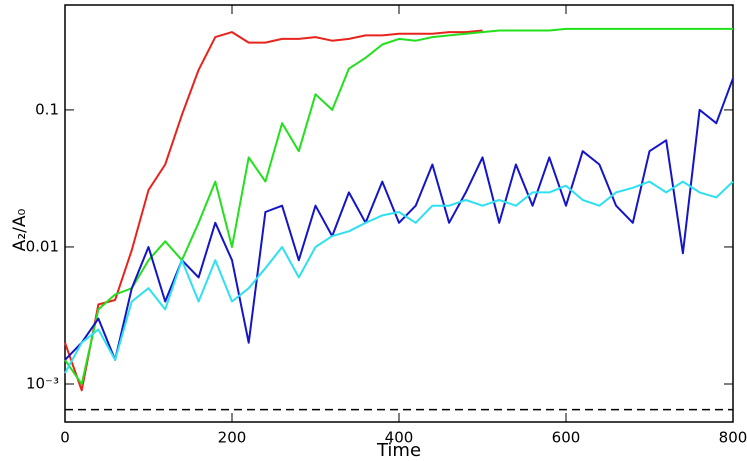  What do you see at coordinates (42, 383) in the screenshot?
I see `y-tick-label: 10⁻³` at bounding box center [42, 383].